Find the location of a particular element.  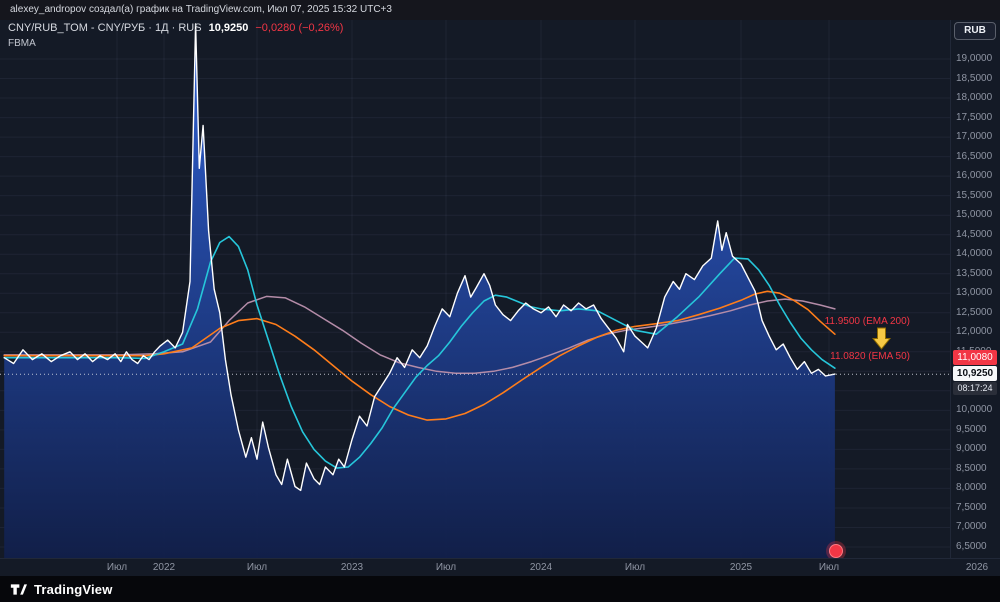

price-axis-label: 13,0000 is located at coordinates (974, 293).